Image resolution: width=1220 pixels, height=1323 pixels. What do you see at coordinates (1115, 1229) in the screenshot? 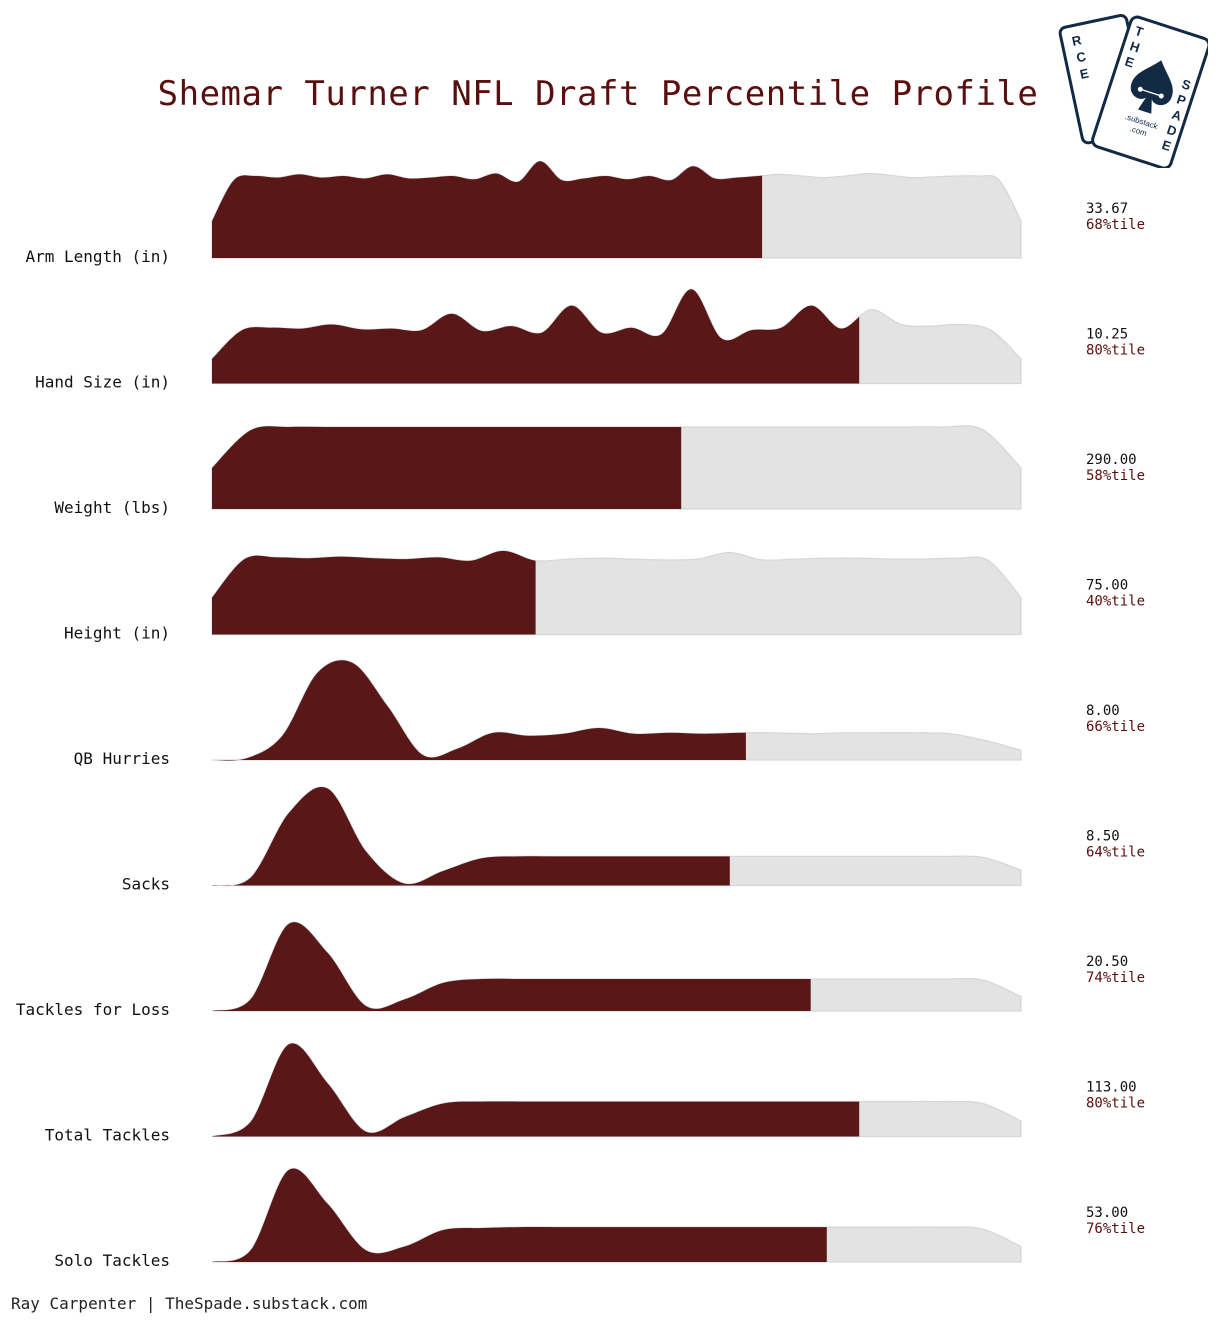
I see `metric-percentile: 76%tile` at bounding box center [1115, 1229].